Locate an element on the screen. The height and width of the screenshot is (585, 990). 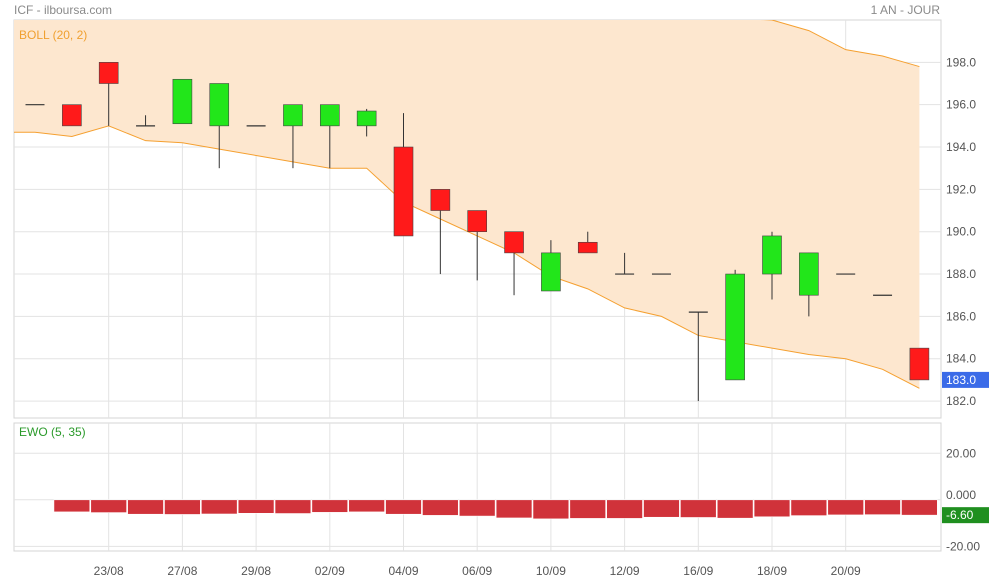
price-y-tick-label: 188.0 is located at coordinates (961, 274).